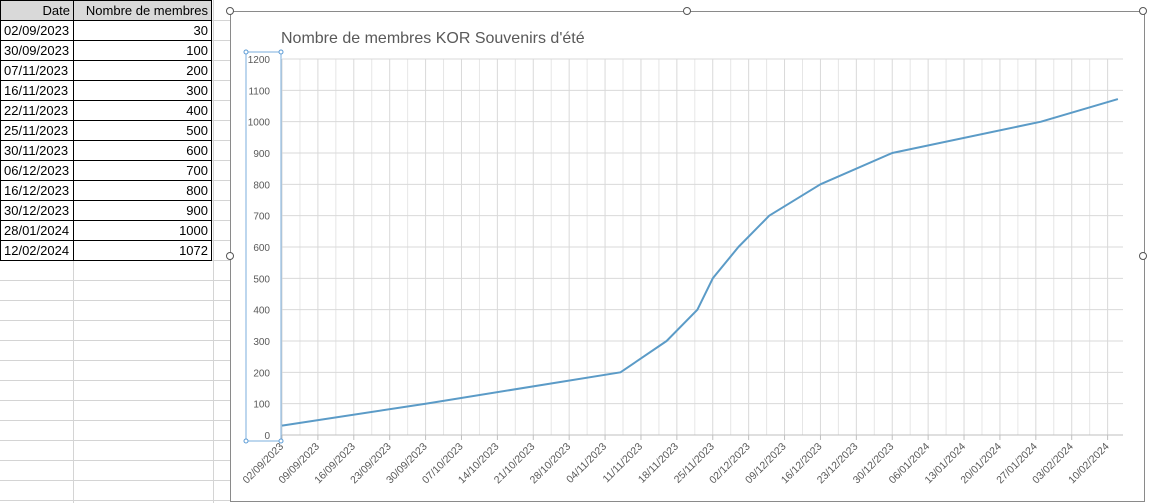  What do you see at coordinates (259, 123) in the screenshot?
I see `y-tick-label: 1000` at bounding box center [259, 123].